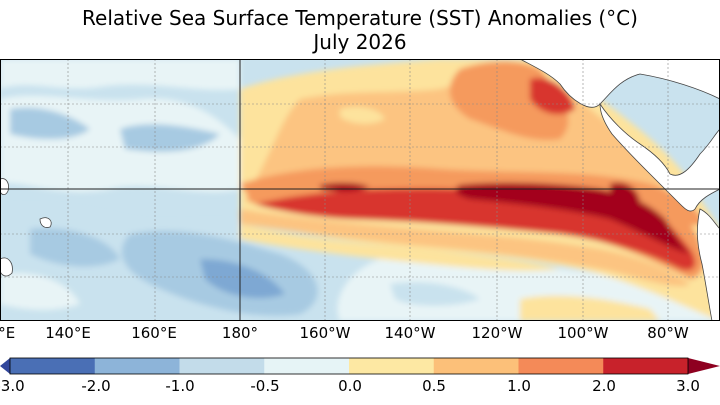 This screenshot has height=405, width=720. I want to click on dark-blue-patch-sw, so click(242, 279).